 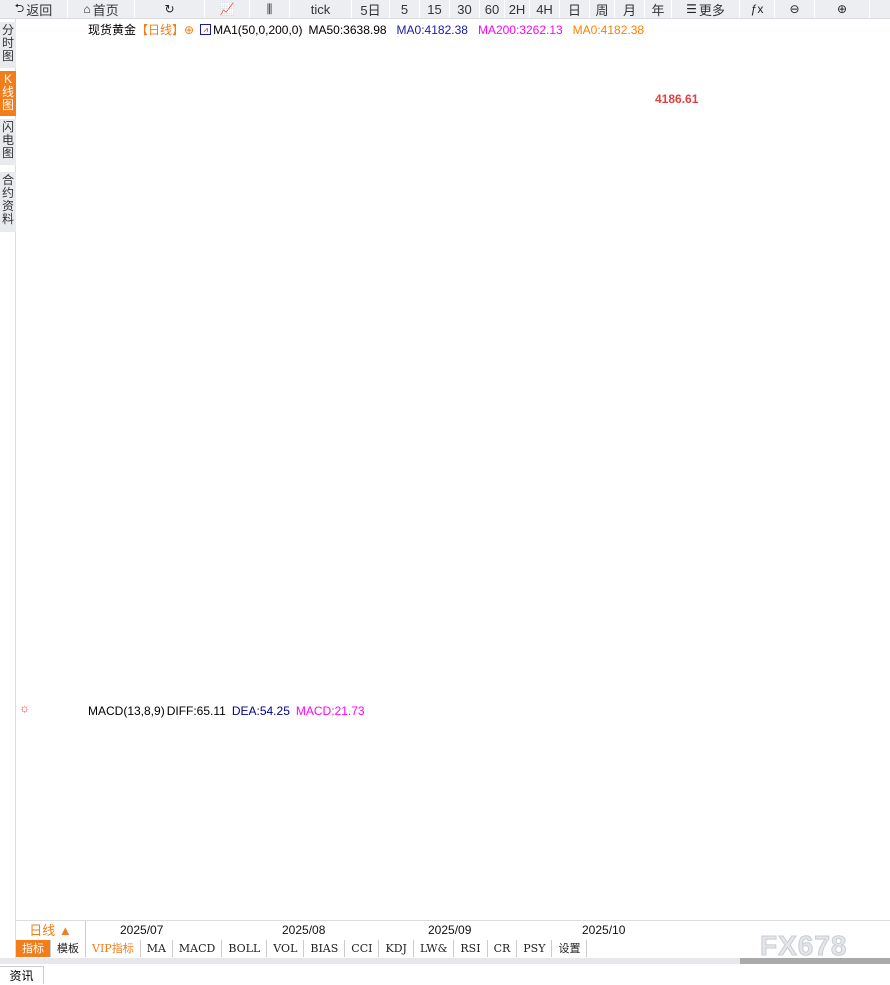 What do you see at coordinates (105, 10) in the screenshot?
I see `toolbar-label: 首页` at bounding box center [105, 10].